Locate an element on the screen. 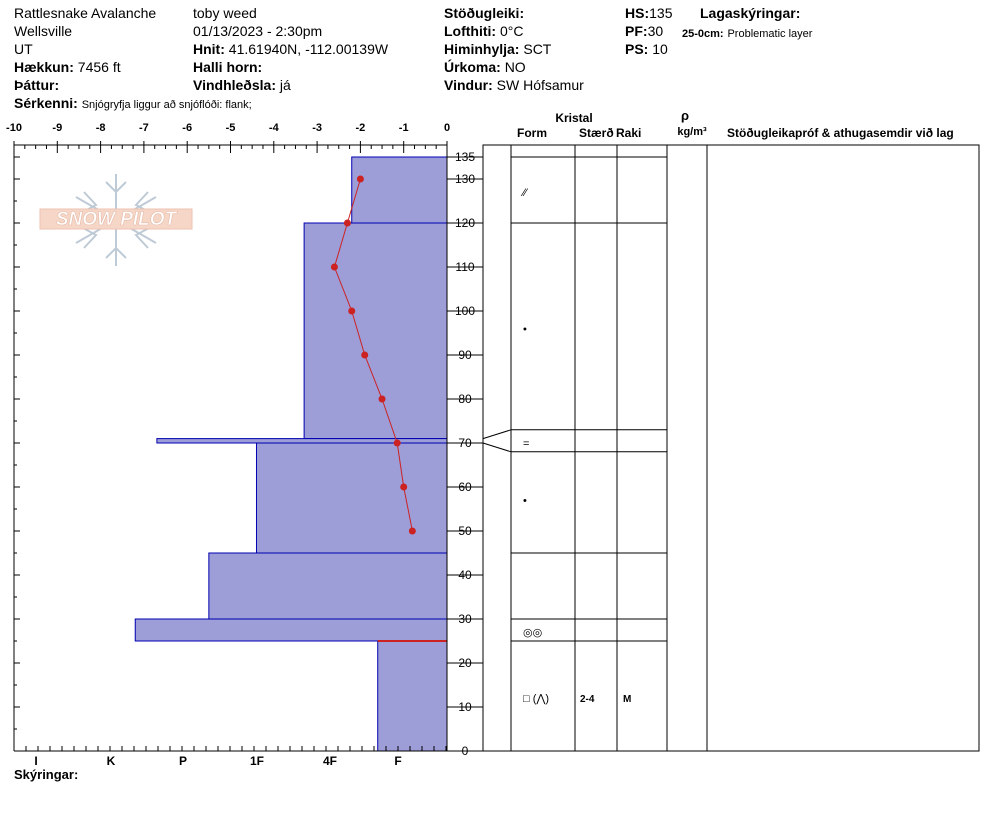 The height and width of the screenshot is (840, 994). remarks-label: Skýringar: is located at coordinates (46, 774).